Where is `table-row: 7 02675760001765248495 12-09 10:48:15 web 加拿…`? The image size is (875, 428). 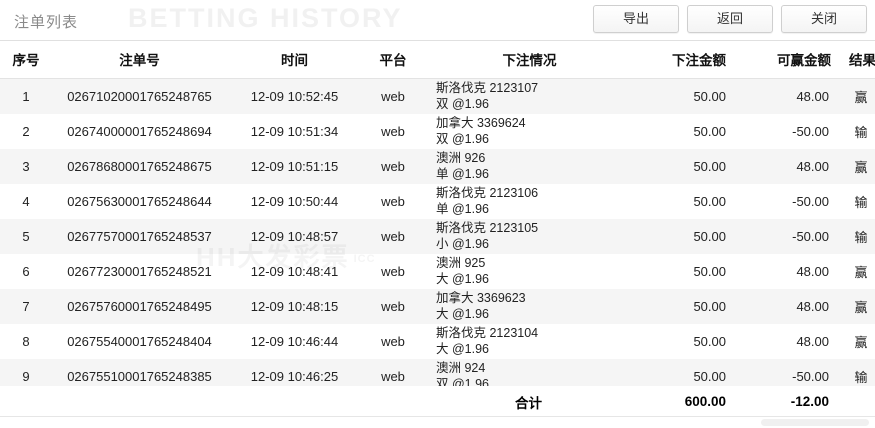
table-row: 7 02675760001765248495 12-09 10:48:15 web 加拿… is located at coordinates (437, 306).